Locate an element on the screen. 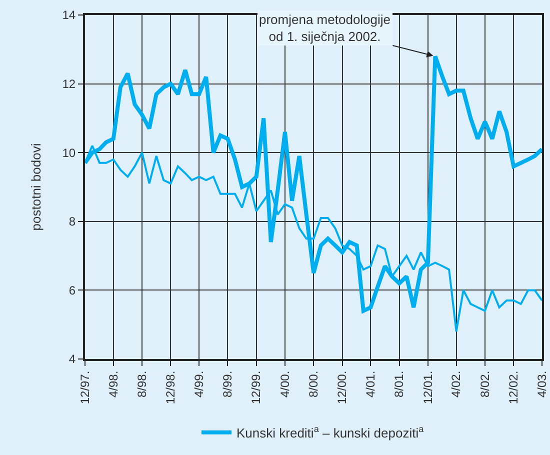 The height and width of the screenshot is (455, 550). y-tick-label: 4 is located at coordinates (72, 359).